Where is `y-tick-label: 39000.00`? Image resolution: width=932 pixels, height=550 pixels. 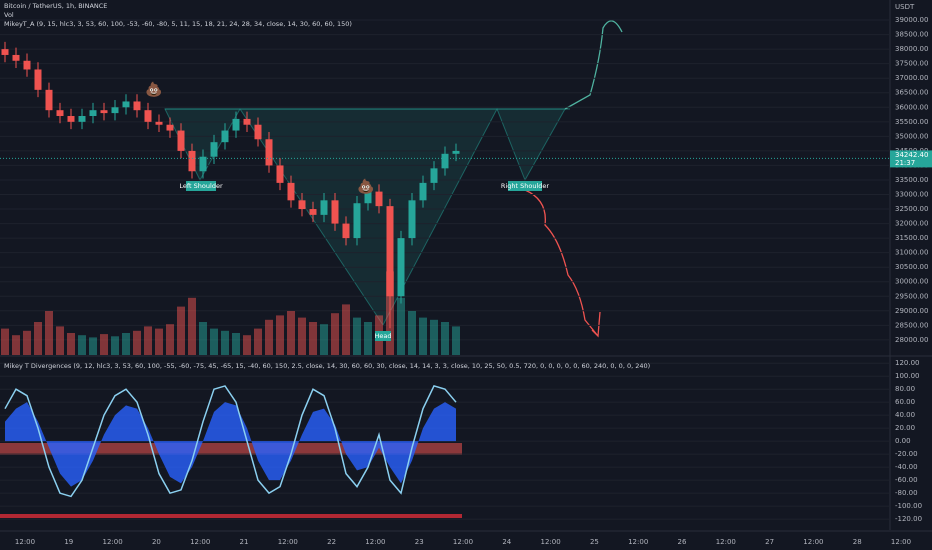
y-tick-label: 39000.00 is located at coordinates (911, 20).